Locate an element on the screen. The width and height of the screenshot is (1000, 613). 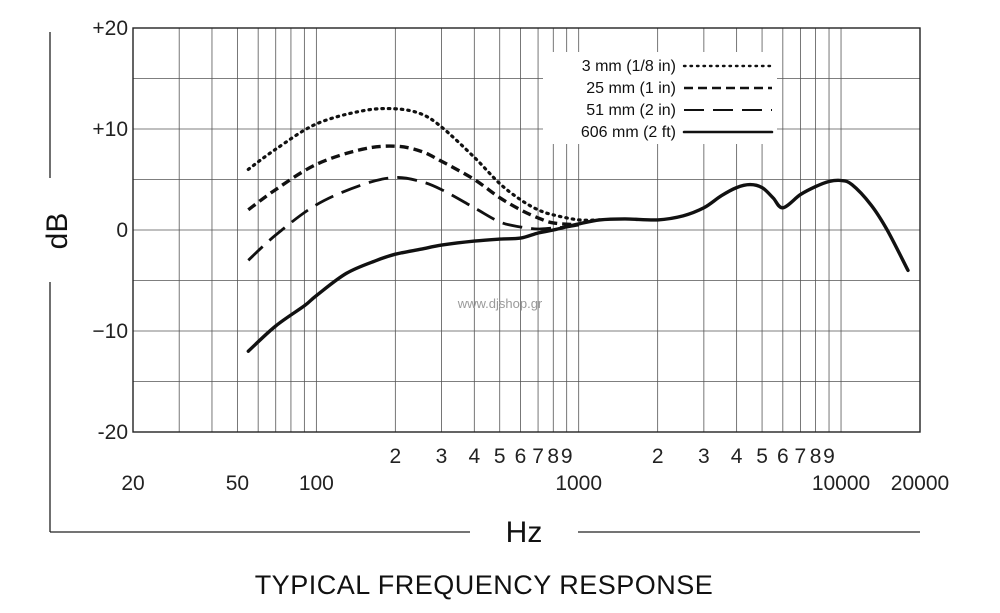
chart-title: TYPICAL FREQUENCY RESPONSE is located at coordinates (484, 585).